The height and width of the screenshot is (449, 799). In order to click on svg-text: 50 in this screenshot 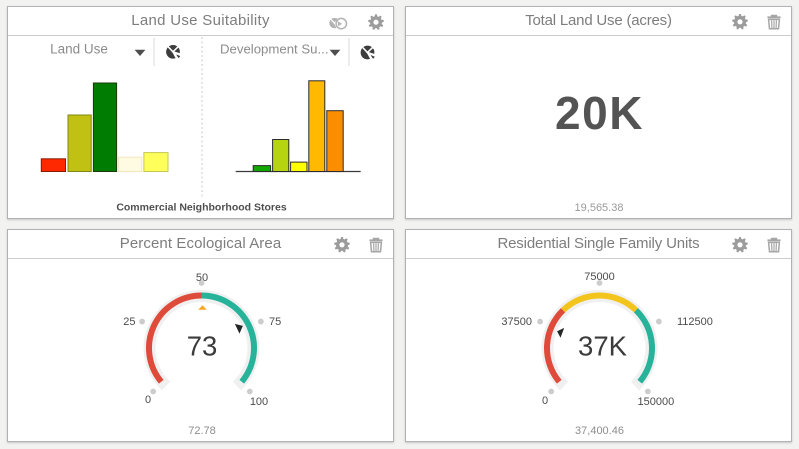, I will do `click(202, 278)`.